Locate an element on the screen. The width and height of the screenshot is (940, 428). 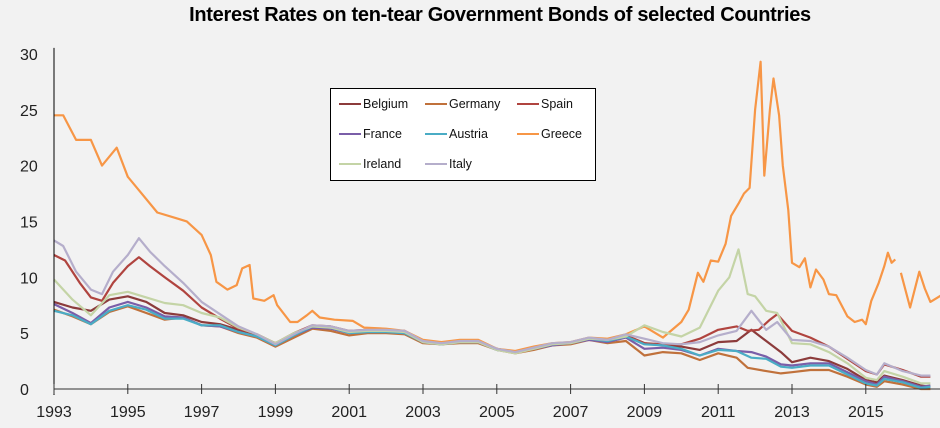
legend-item-france: France is located at coordinates (370, 134).